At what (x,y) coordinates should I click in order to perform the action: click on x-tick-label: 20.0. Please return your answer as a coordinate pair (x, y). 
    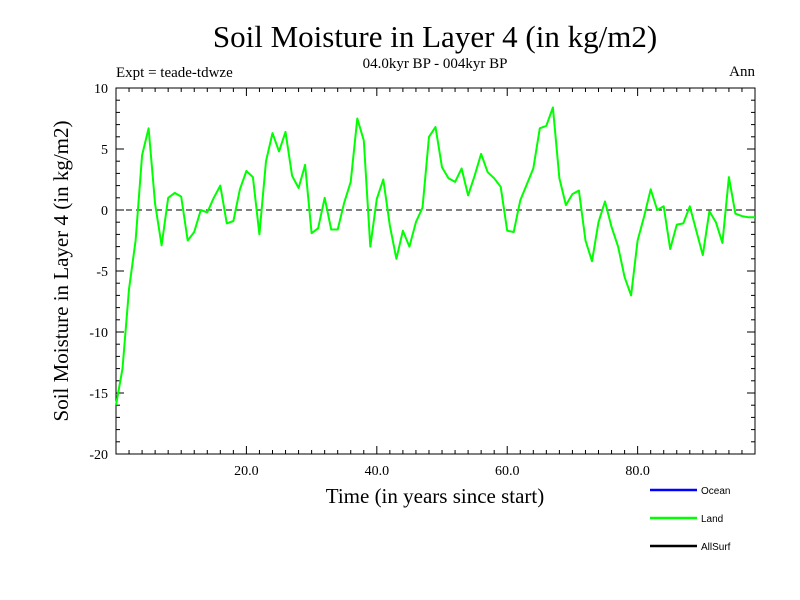
    Looking at the image, I should click on (246, 471).